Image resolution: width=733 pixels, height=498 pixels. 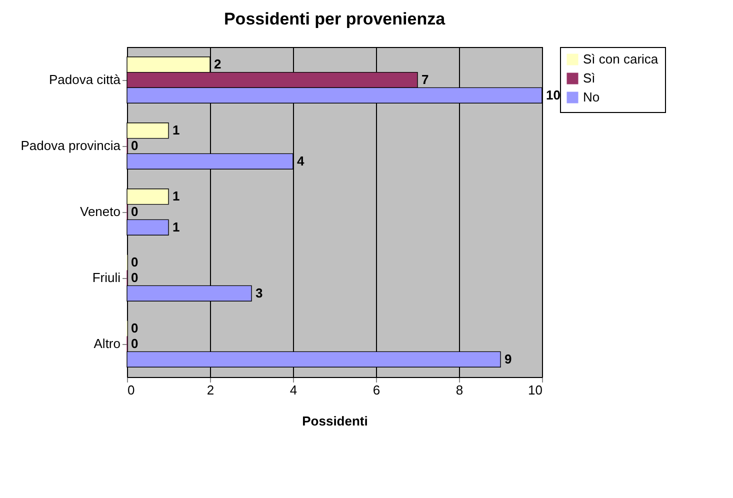 I want to click on x-tick-label: 4, so click(x=294, y=390).